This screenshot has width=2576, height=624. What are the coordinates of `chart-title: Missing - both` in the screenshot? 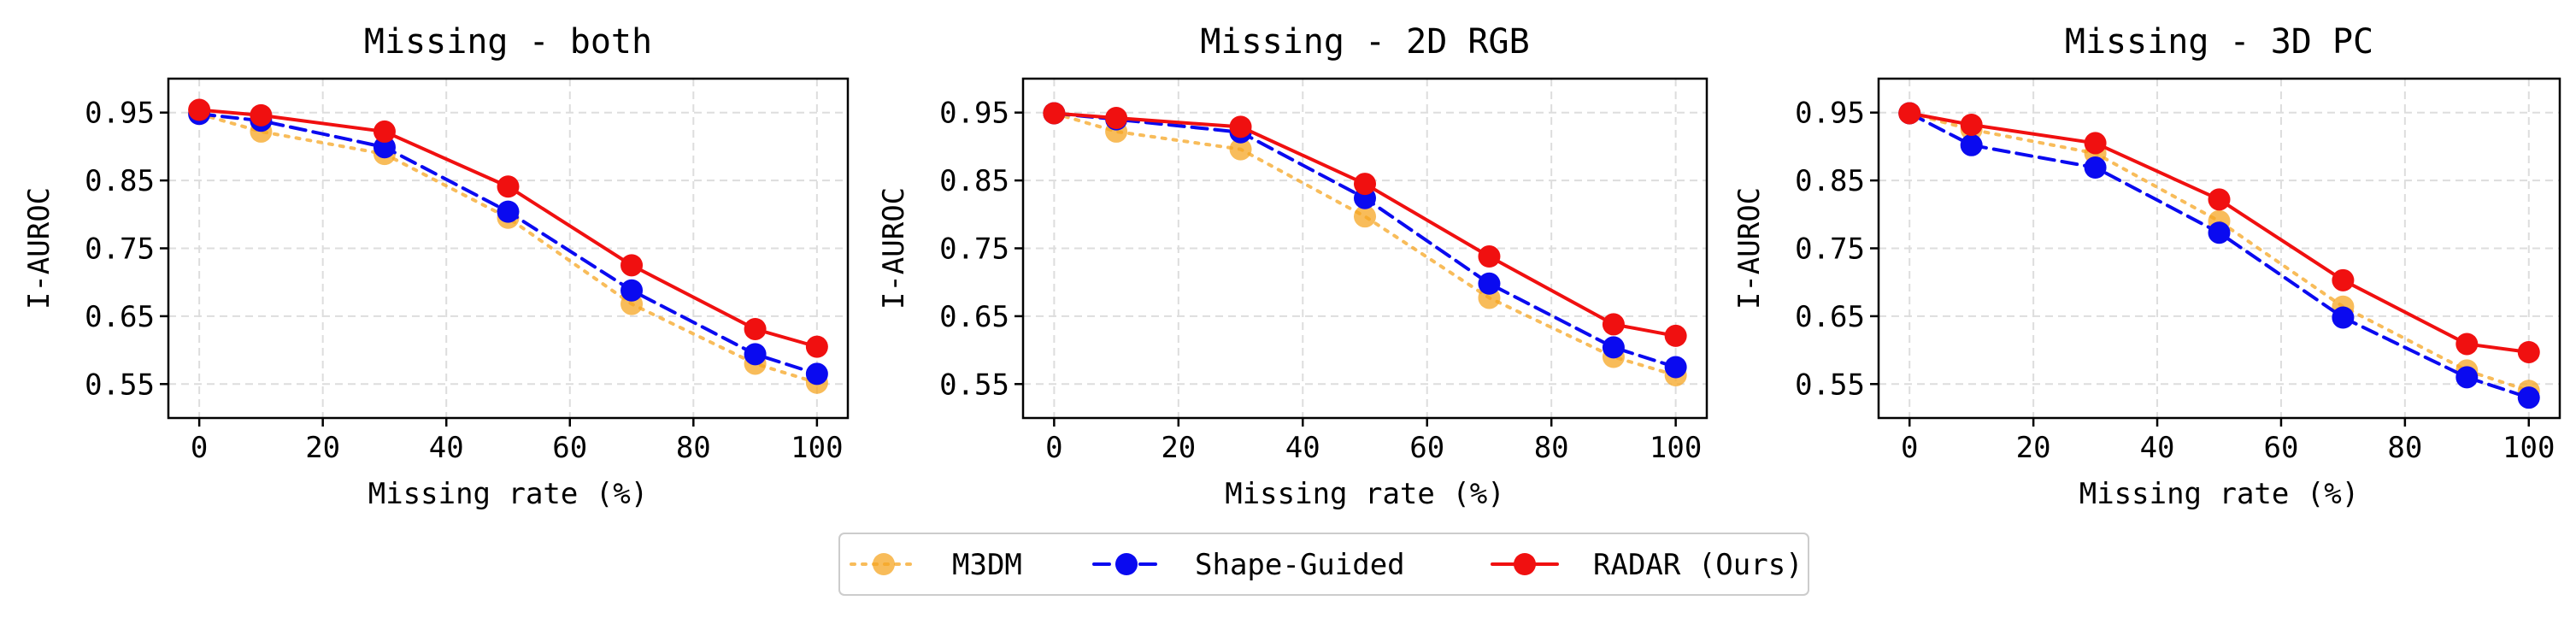 It's located at (508, 42).